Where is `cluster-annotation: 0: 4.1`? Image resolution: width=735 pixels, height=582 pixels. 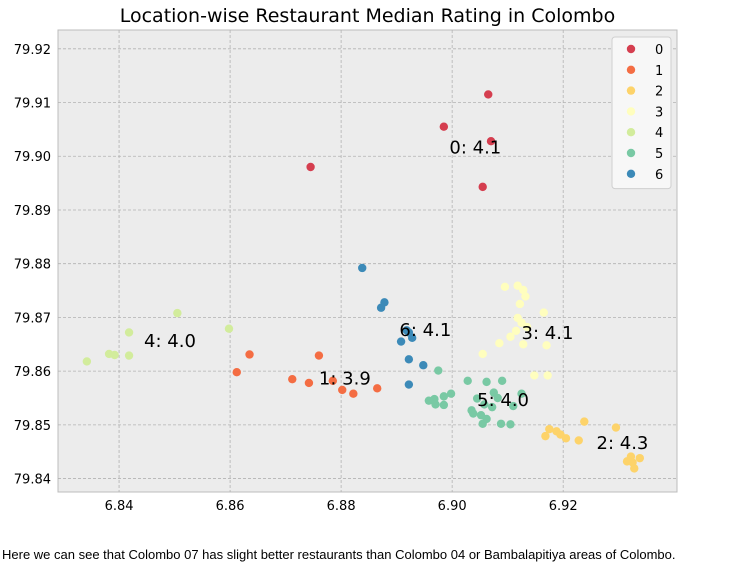
cluster-annotation: 0: 4.1 is located at coordinates (475, 148).